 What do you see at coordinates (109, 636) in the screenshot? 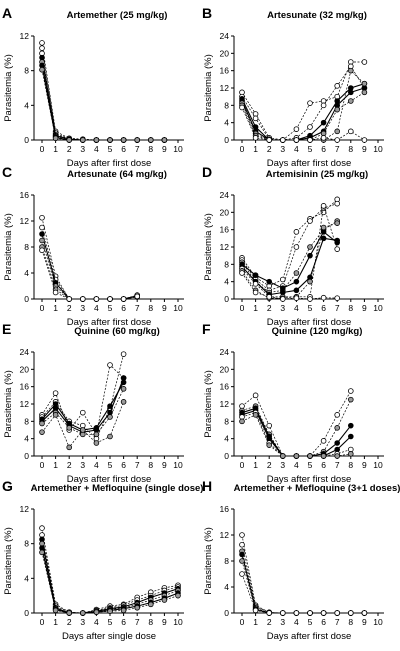
I see `x-axis-title: Days after single dose` at bounding box center [109, 636].